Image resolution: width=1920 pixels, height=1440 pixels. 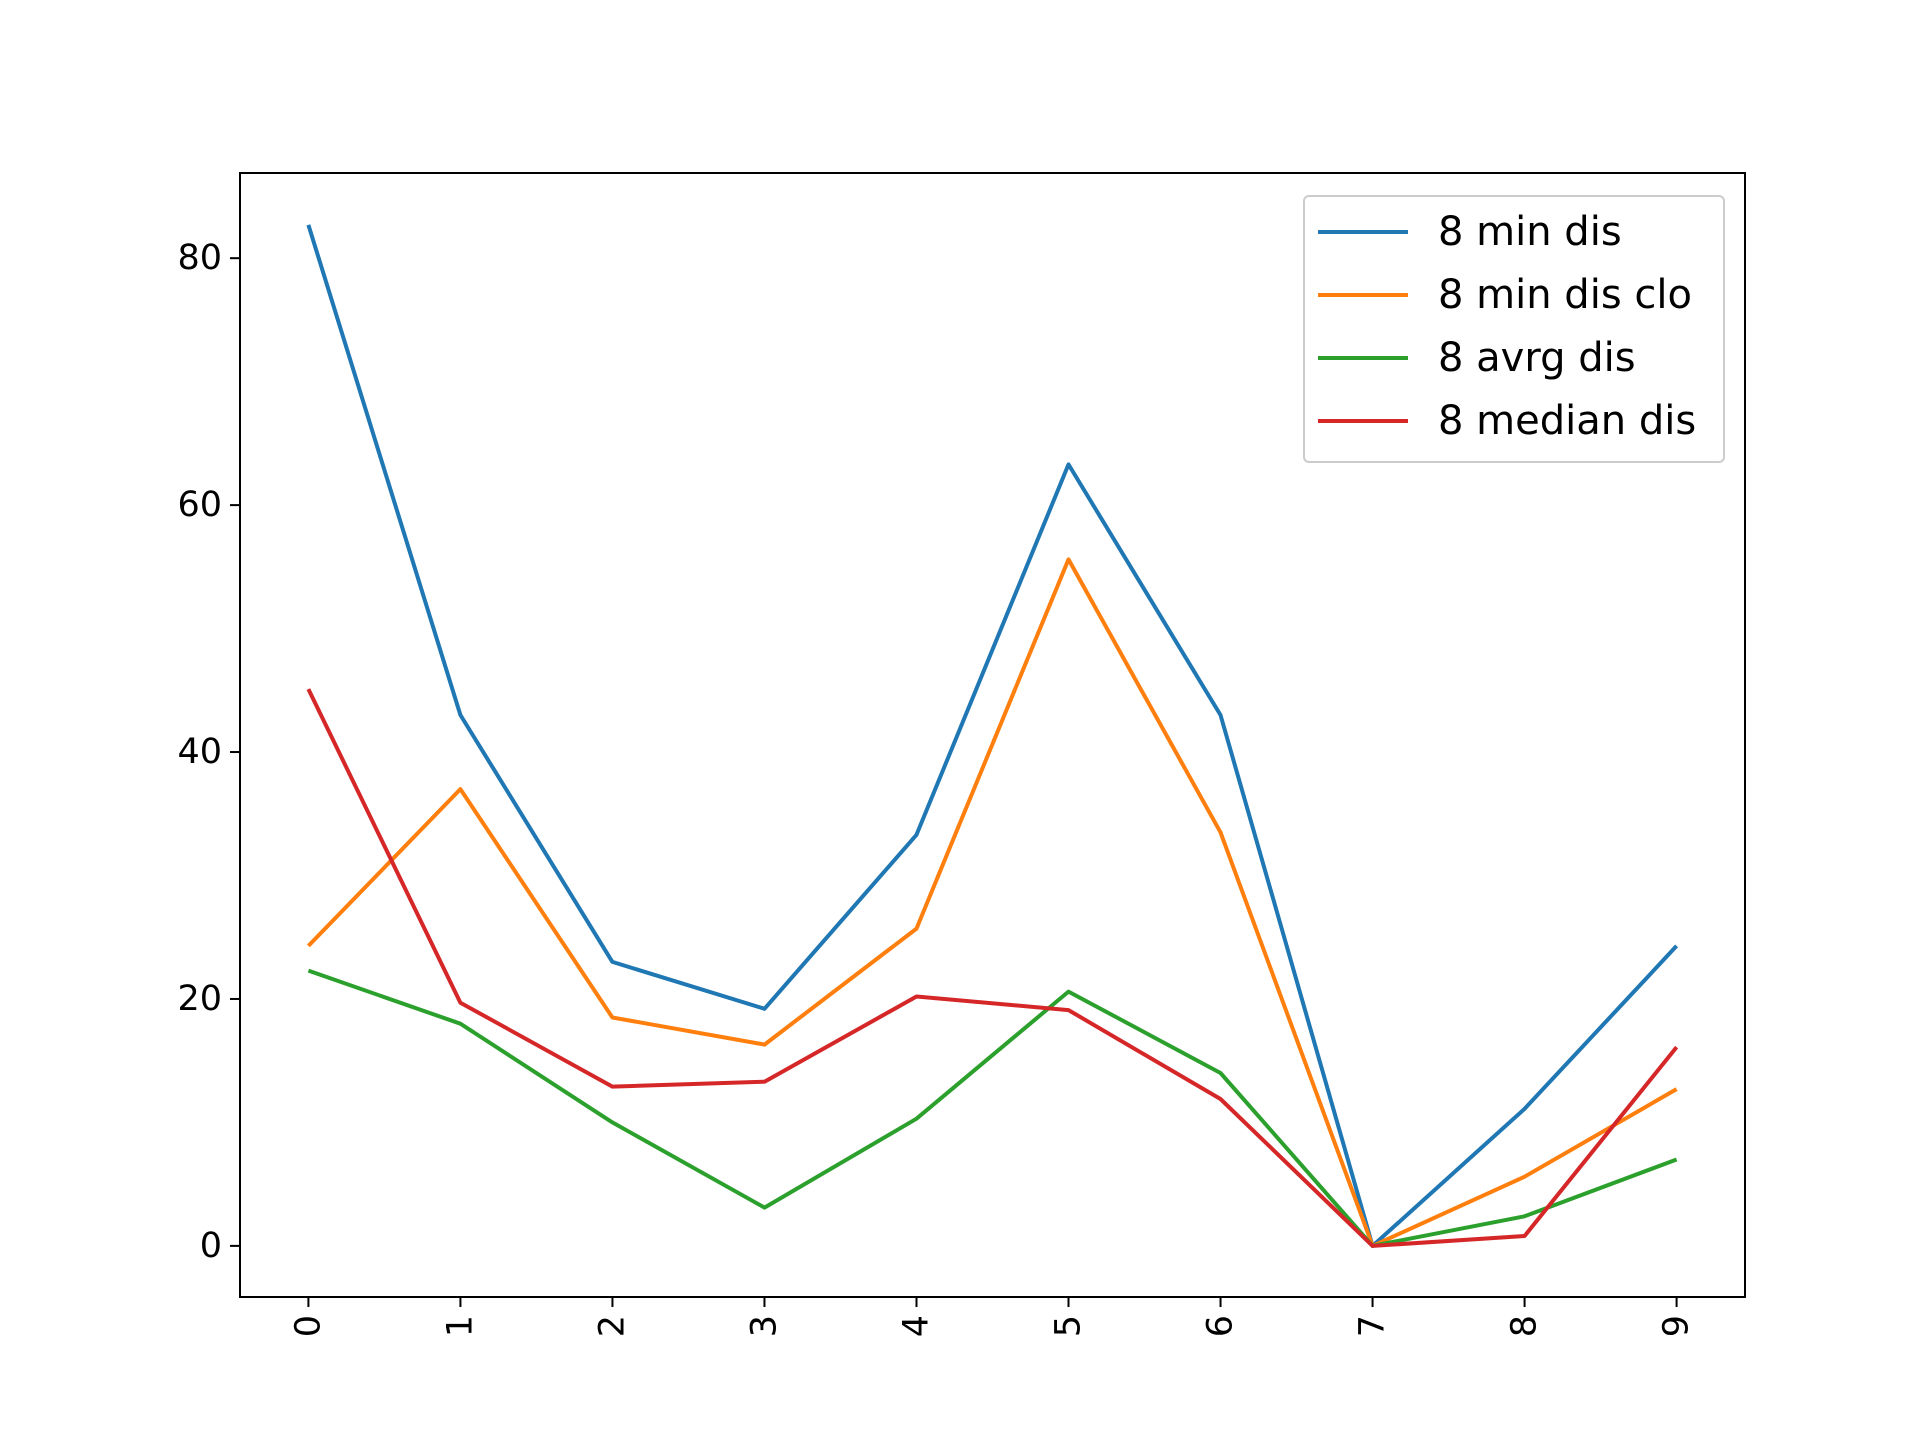 I want to click on x-tick-label: 1, so click(x=460, y=1326).